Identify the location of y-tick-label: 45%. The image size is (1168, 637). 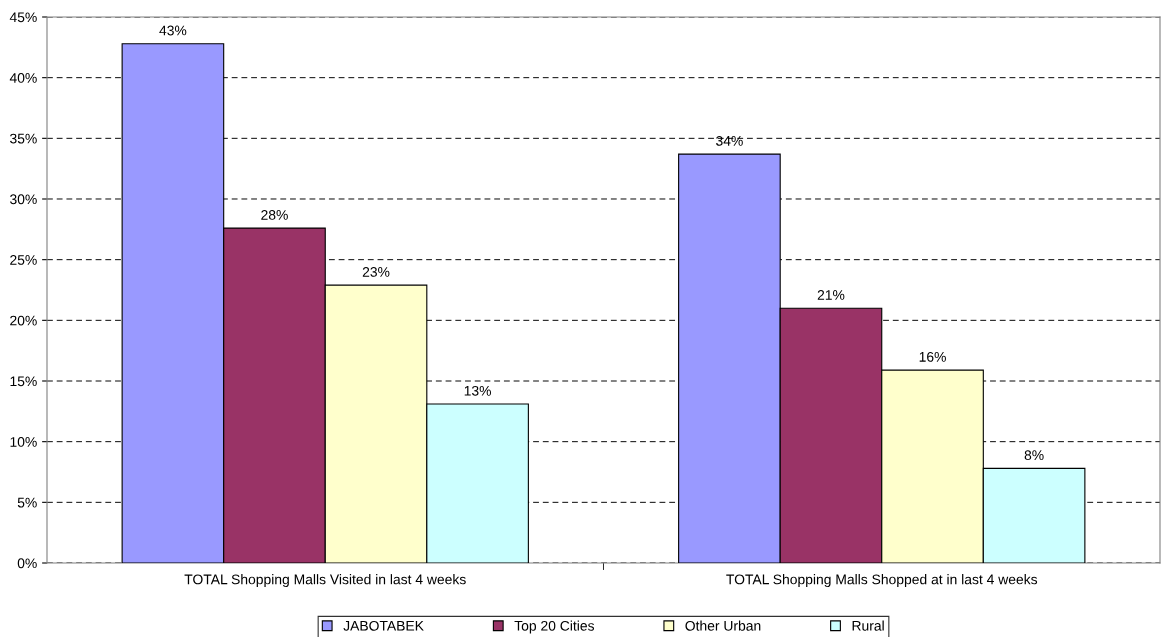
(23, 17).